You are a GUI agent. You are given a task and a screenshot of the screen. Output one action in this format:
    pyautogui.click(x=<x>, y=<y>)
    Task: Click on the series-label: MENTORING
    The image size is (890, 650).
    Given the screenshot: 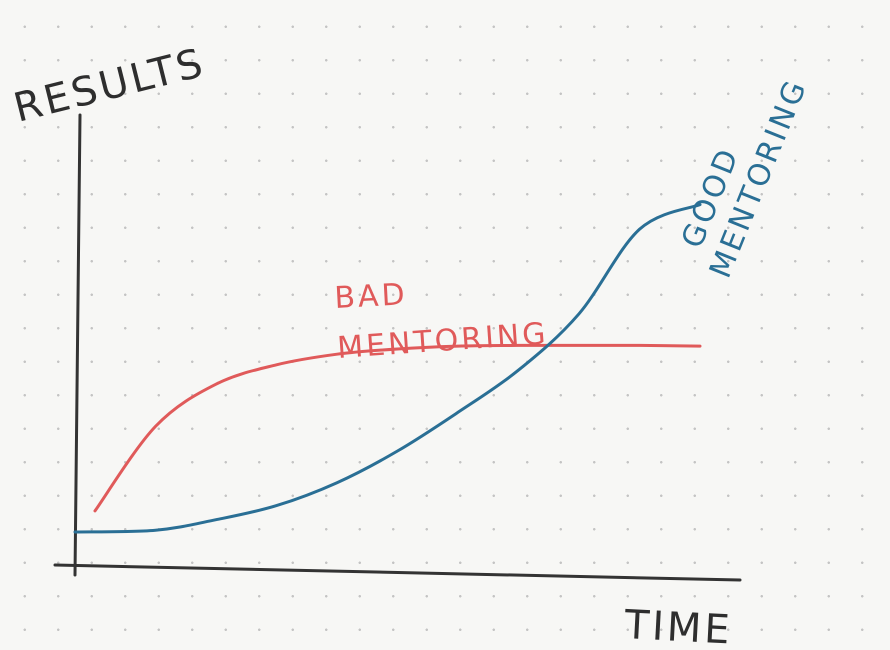 What is the action you would take?
    pyautogui.click(x=443, y=341)
    